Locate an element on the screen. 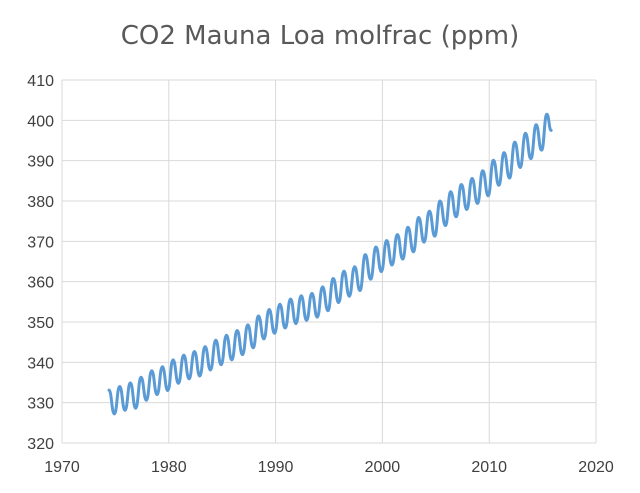 The image size is (640, 493). y-tick-label: 350 is located at coordinates (40, 323).